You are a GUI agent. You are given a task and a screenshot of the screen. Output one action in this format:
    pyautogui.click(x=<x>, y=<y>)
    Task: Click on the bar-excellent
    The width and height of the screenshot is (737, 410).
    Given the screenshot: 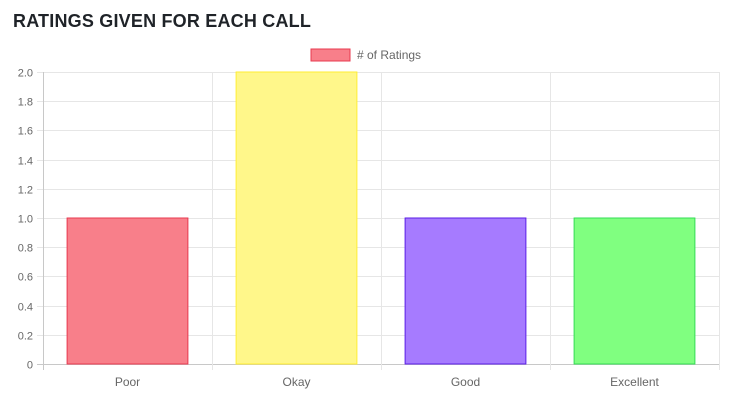 What is the action you would take?
    pyautogui.click(x=634, y=291)
    